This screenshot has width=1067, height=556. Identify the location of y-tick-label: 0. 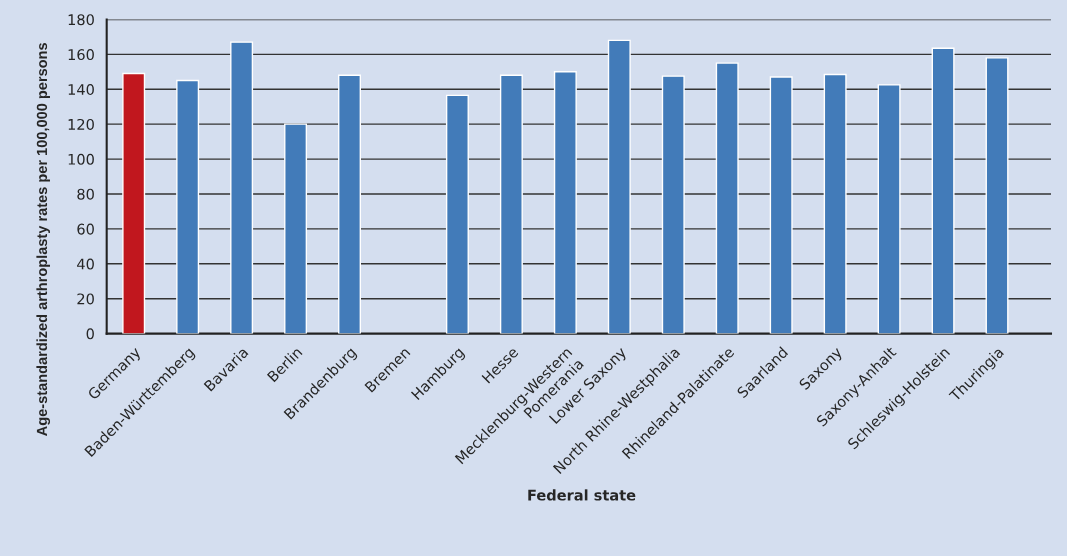
(90, 334).